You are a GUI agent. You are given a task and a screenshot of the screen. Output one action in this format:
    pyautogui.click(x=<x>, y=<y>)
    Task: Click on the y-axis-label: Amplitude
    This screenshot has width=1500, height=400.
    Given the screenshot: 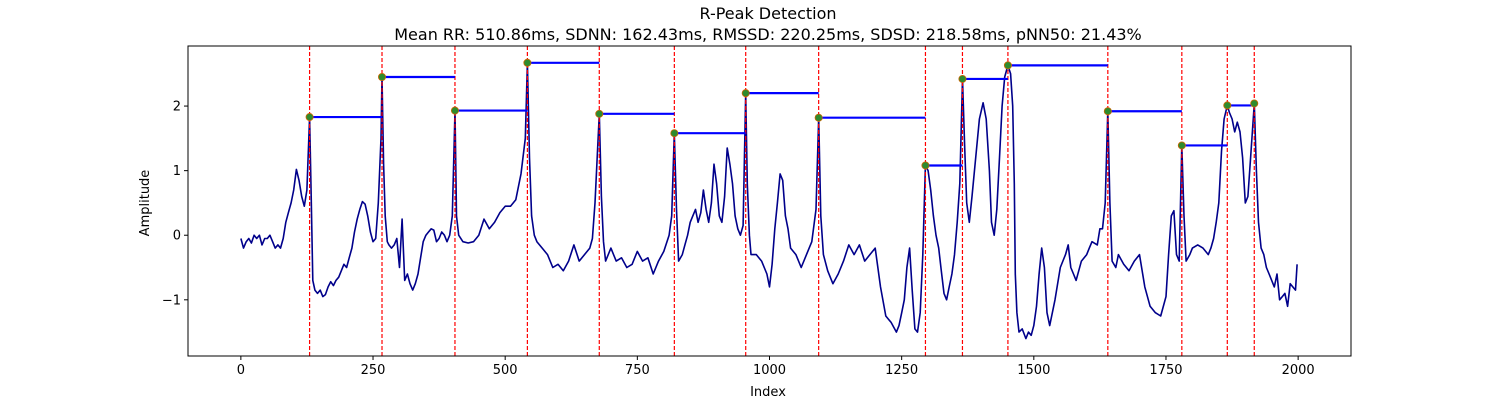 What is the action you would take?
    pyautogui.click(x=145, y=203)
    